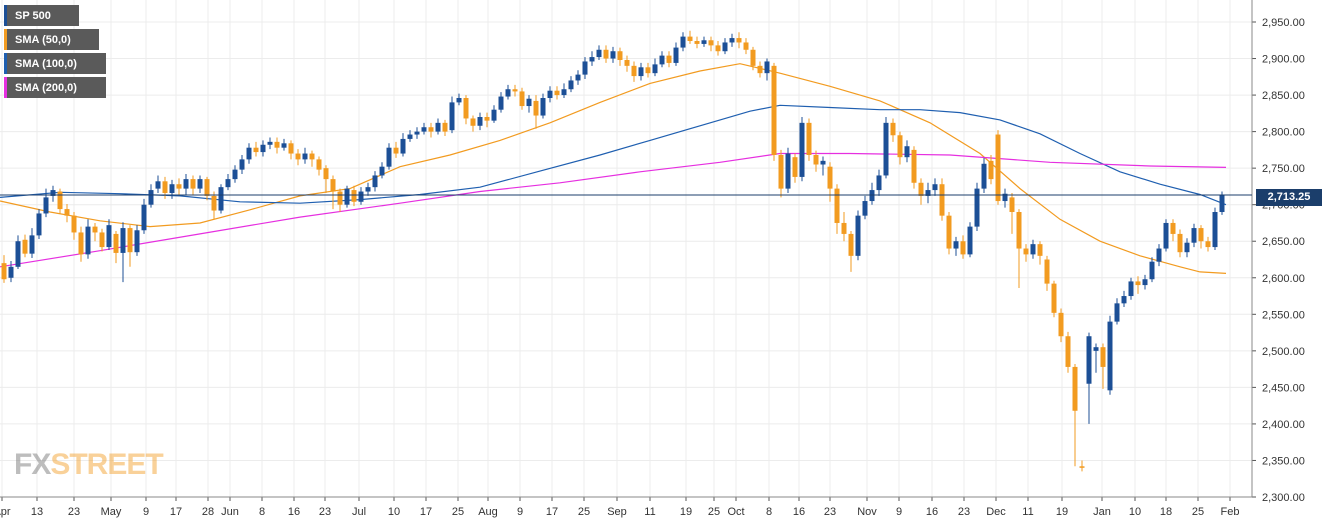  What do you see at coordinates (46, 63) in the screenshot?
I see `legend-label: SMA (100,0)` at bounding box center [46, 63].